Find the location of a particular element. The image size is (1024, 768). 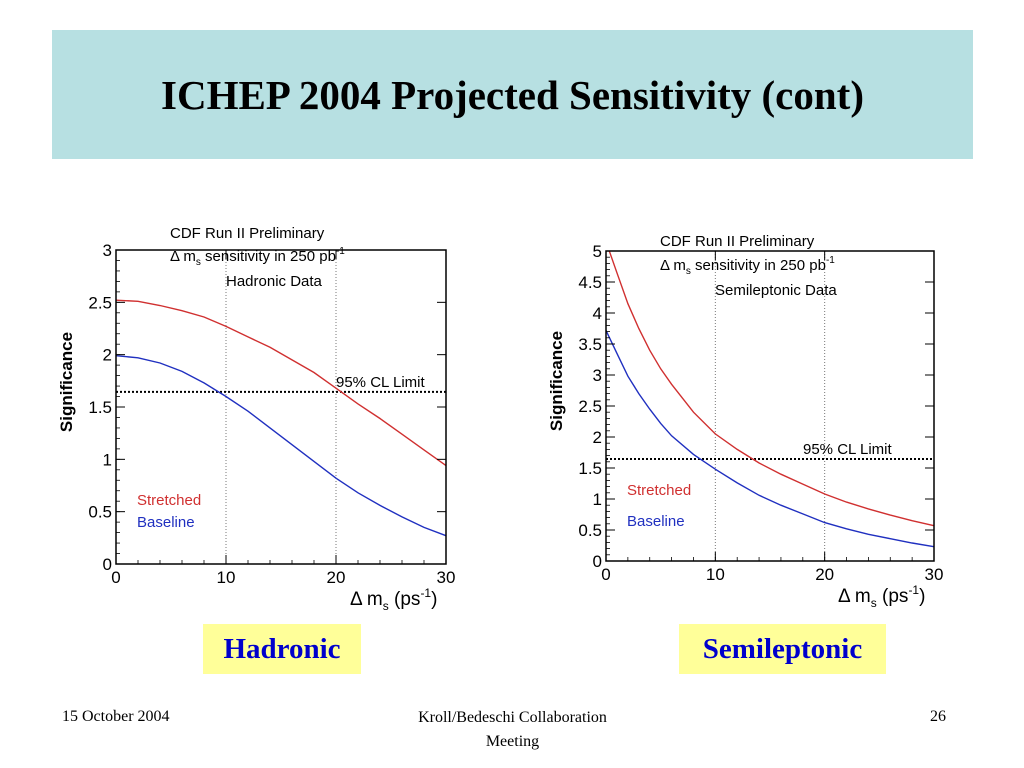

slide-title: ICHEP 2004 Projected Sensitivity (cont) is located at coordinates (512, 94).